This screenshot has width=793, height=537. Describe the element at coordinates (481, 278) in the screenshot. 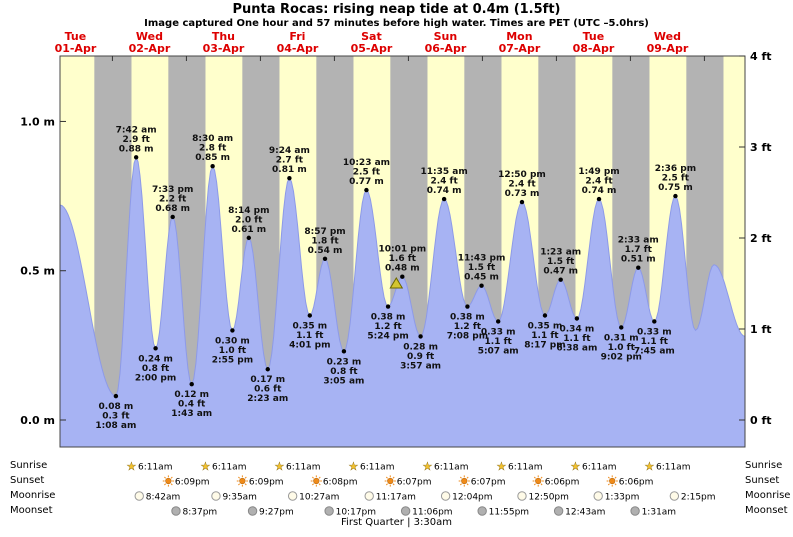

I see `tide-event-label: 0.45 m` at that location.